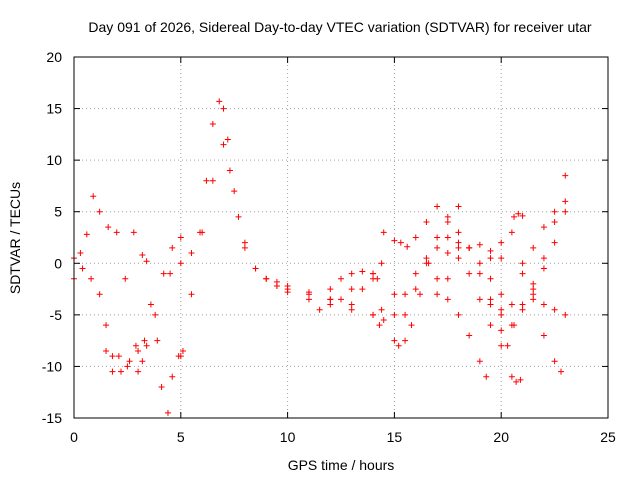  I want to click on y-tick-label: -5, so click(56, 315).